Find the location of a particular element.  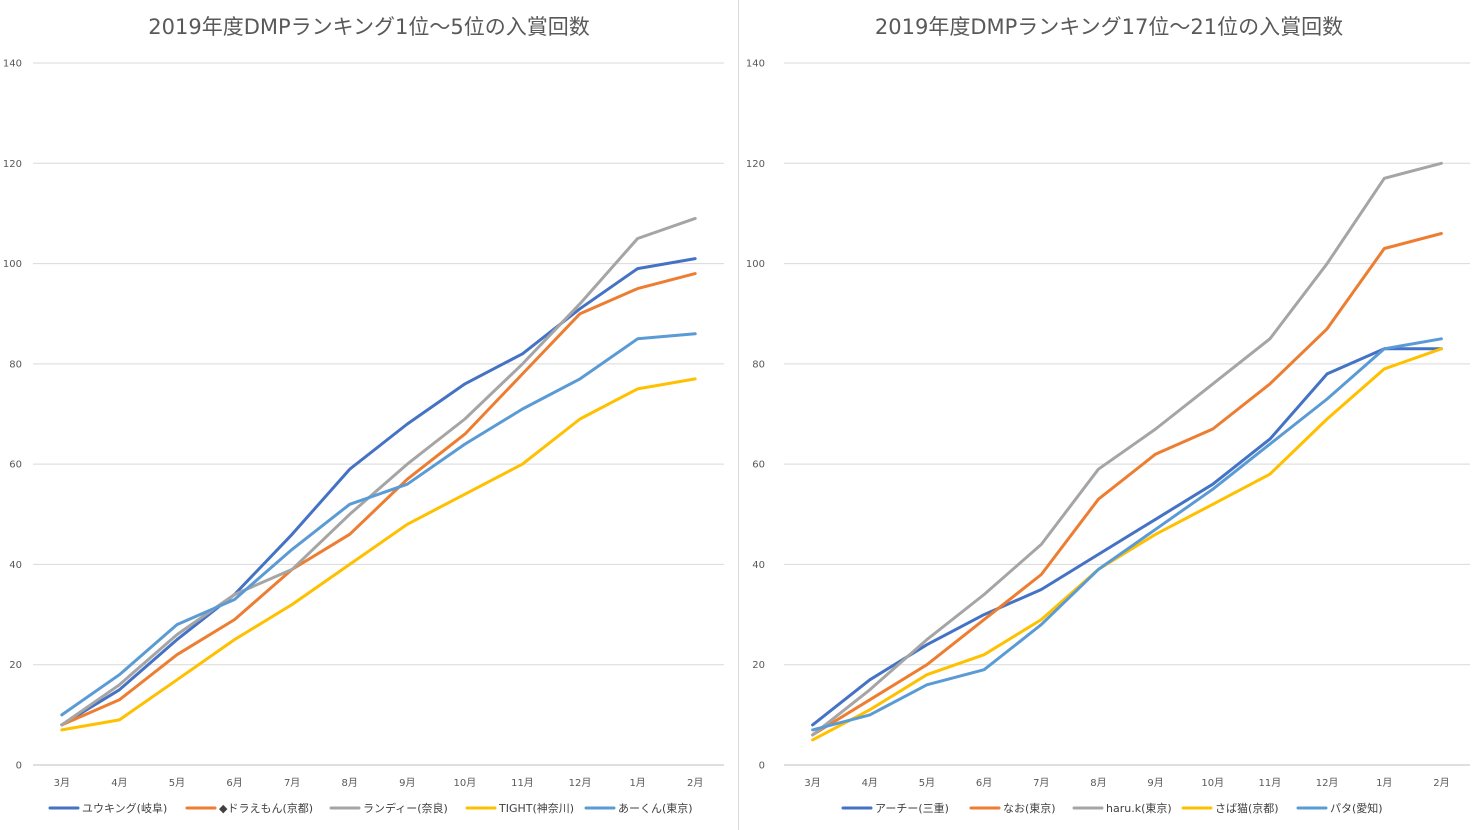

c0-y-tick-label: 40 is located at coordinates (15, 565).